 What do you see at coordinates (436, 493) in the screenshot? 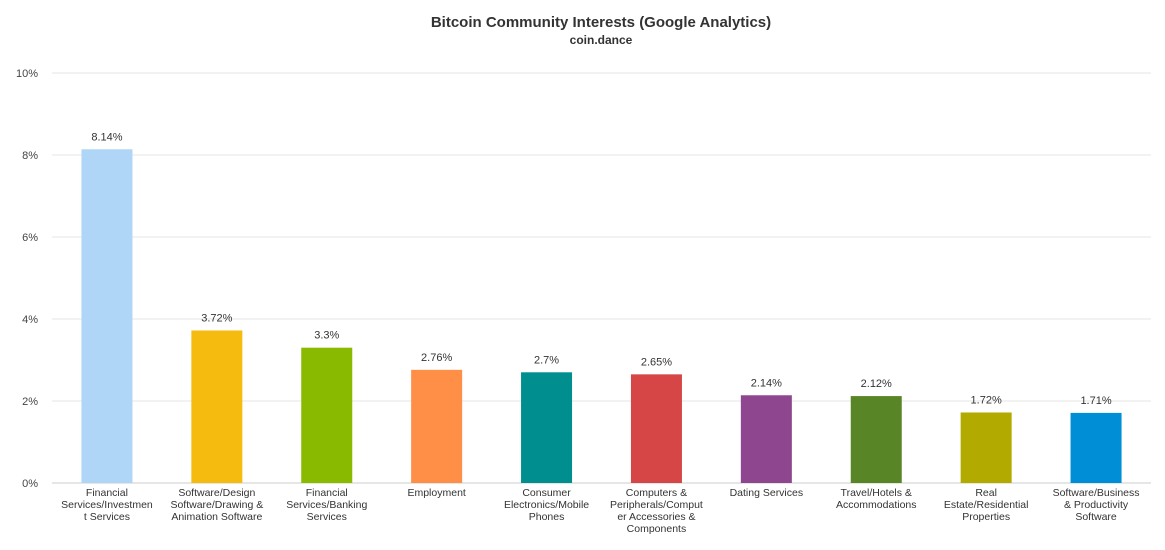
I see `x-tick-label: Employment` at bounding box center [436, 493].